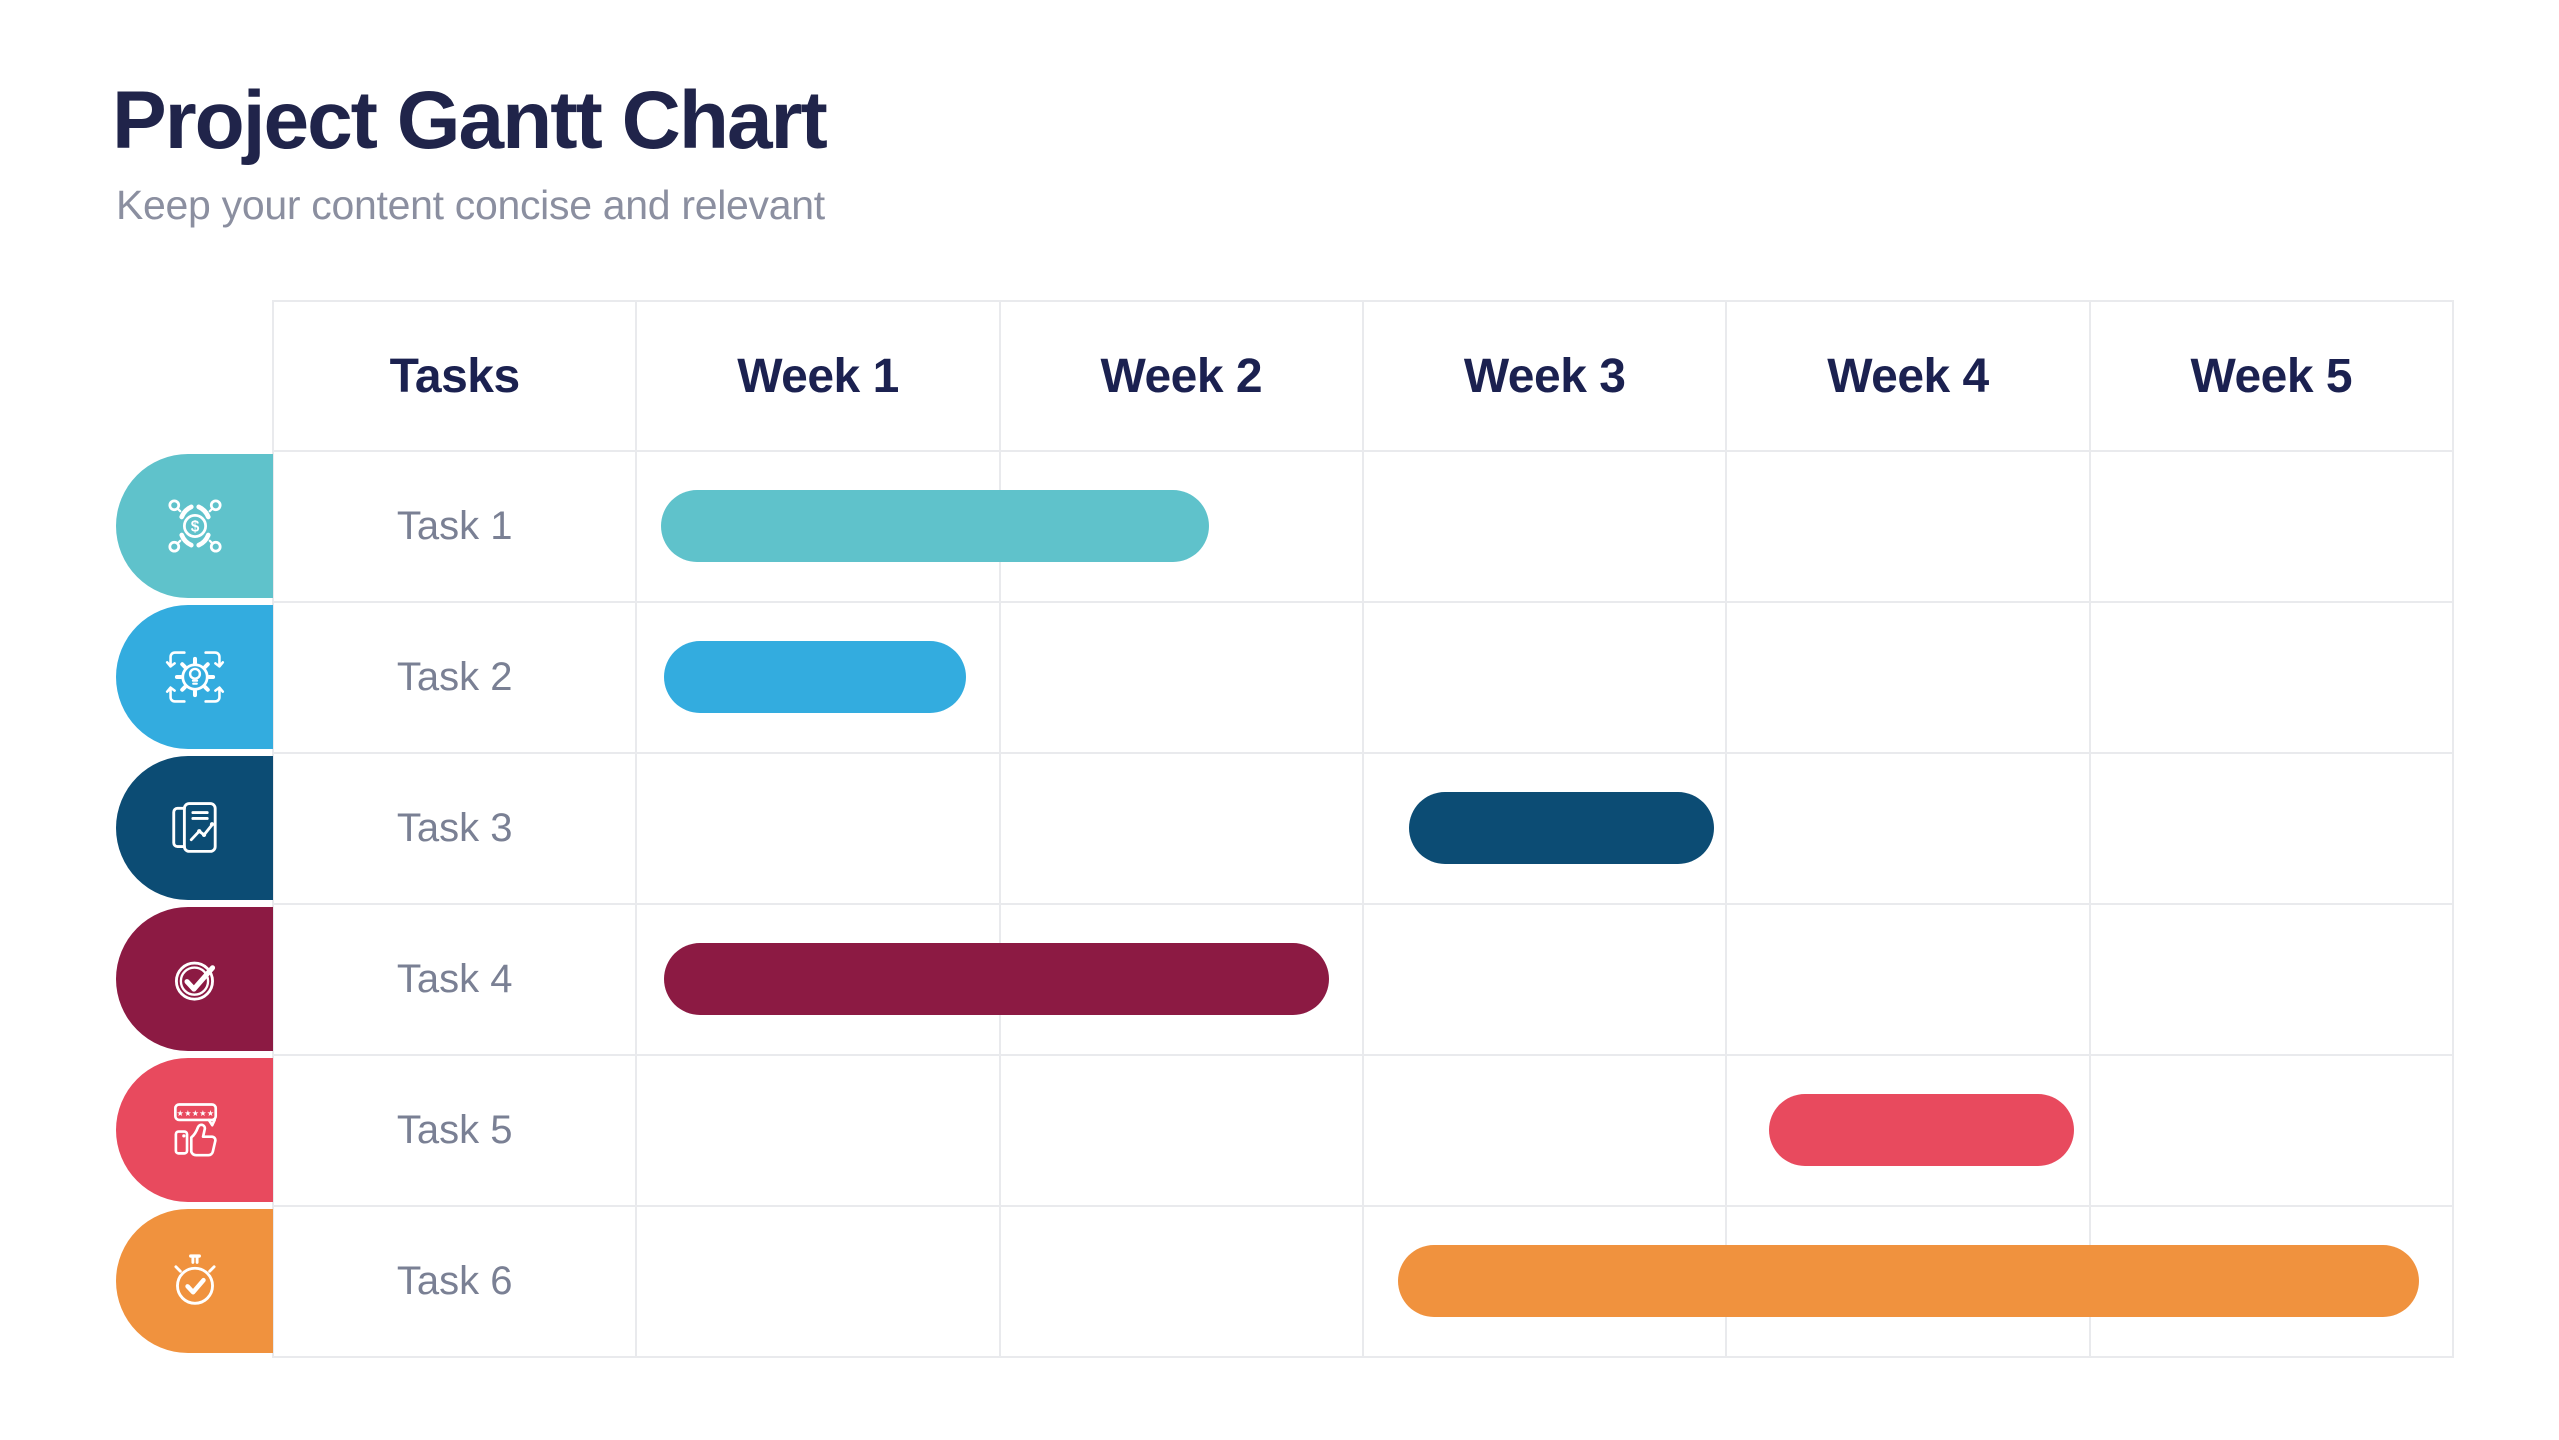  What do you see at coordinates (456, 980) in the screenshot?
I see `task-label: Task 4` at bounding box center [456, 980].